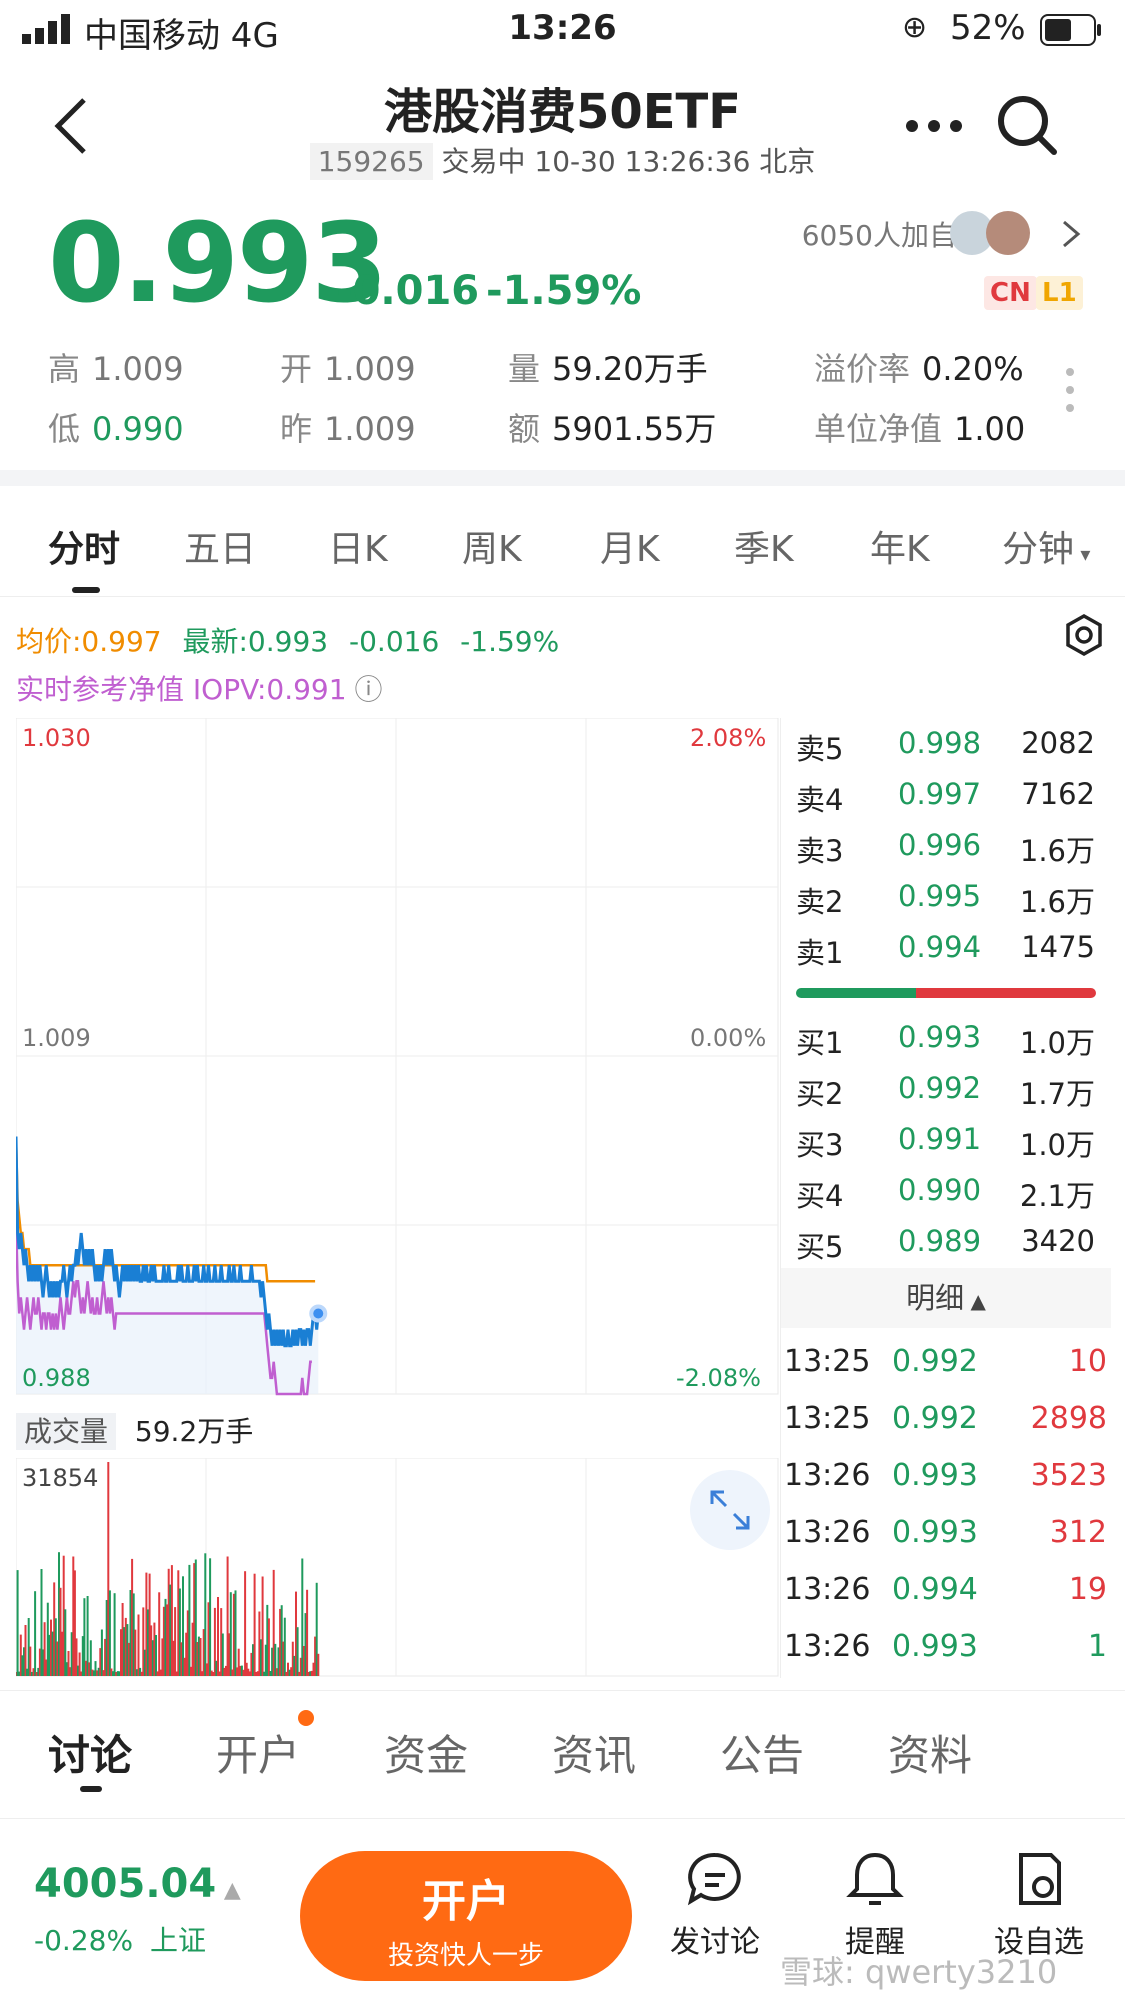  Describe the element at coordinates (258, 1755) in the screenshot. I see `tab-open-account: 开户` at that location.